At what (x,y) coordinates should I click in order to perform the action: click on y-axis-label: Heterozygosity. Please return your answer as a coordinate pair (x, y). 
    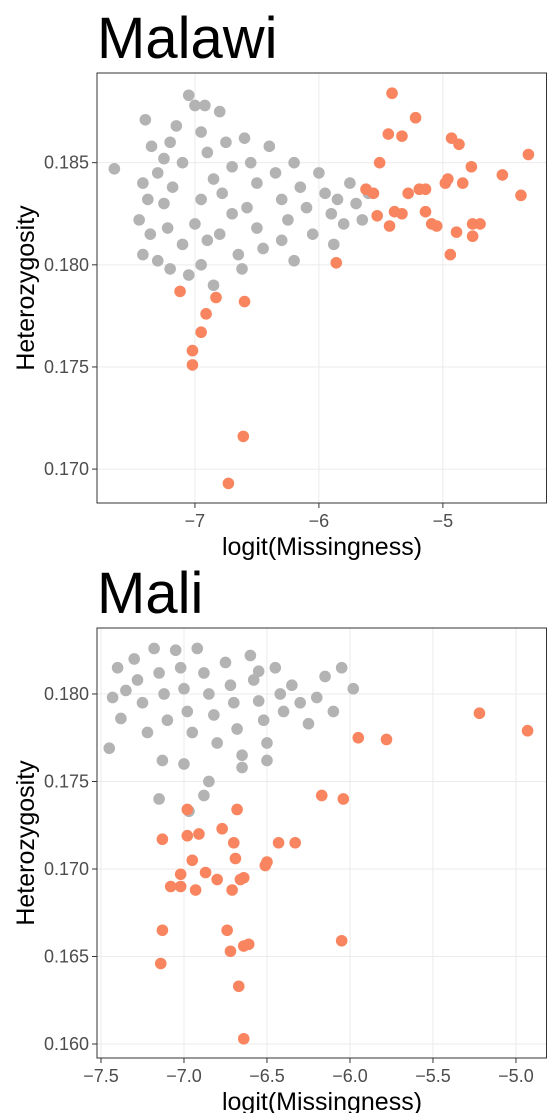
    Looking at the image, I should click on (26, 288).